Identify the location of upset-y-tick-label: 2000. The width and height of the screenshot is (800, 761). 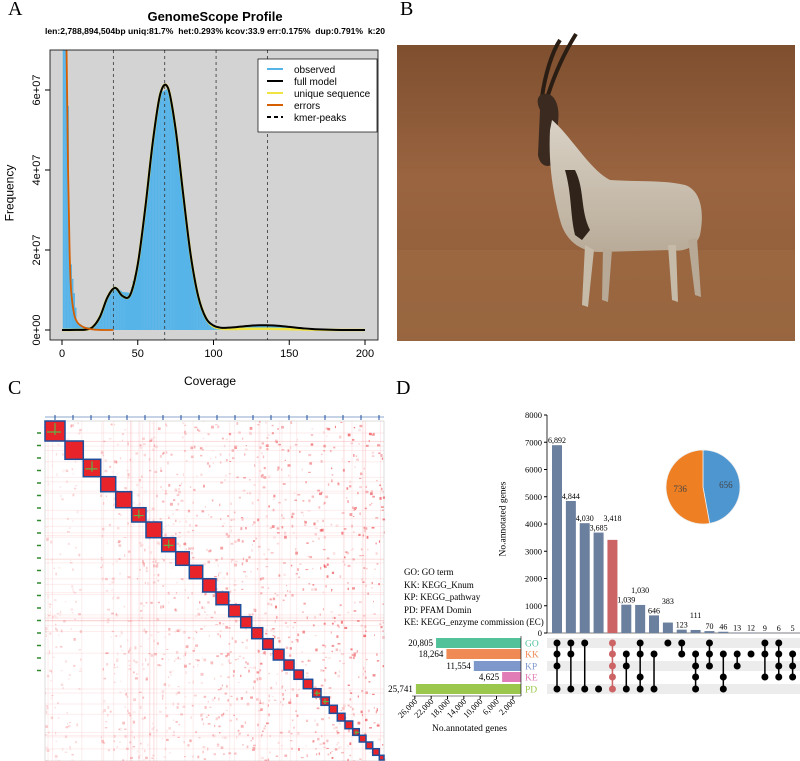
(533, 579).